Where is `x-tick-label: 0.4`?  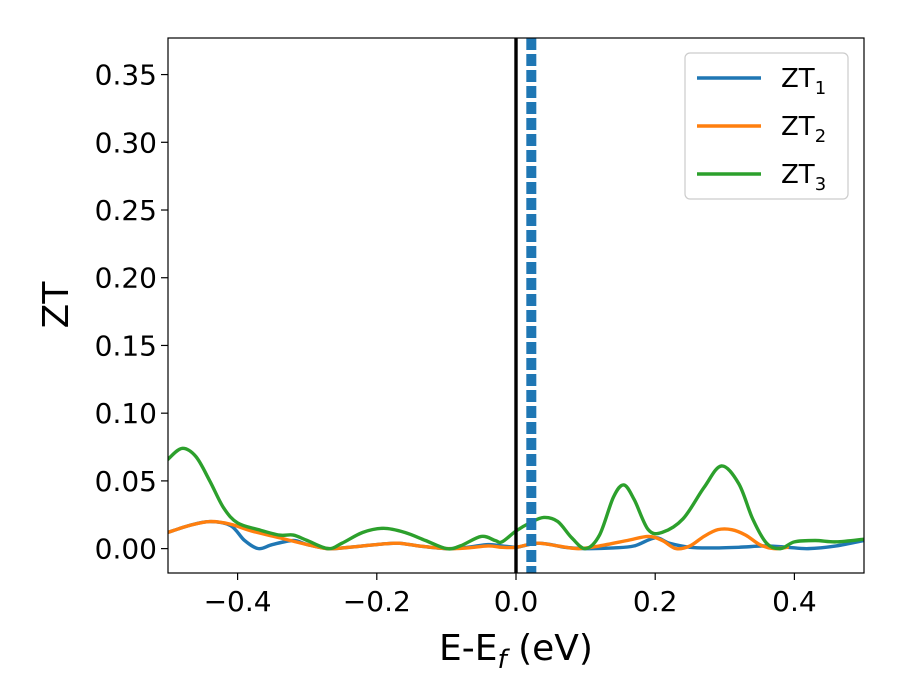 x-tick-label: 0.4 is located at coordinates (794, 601).